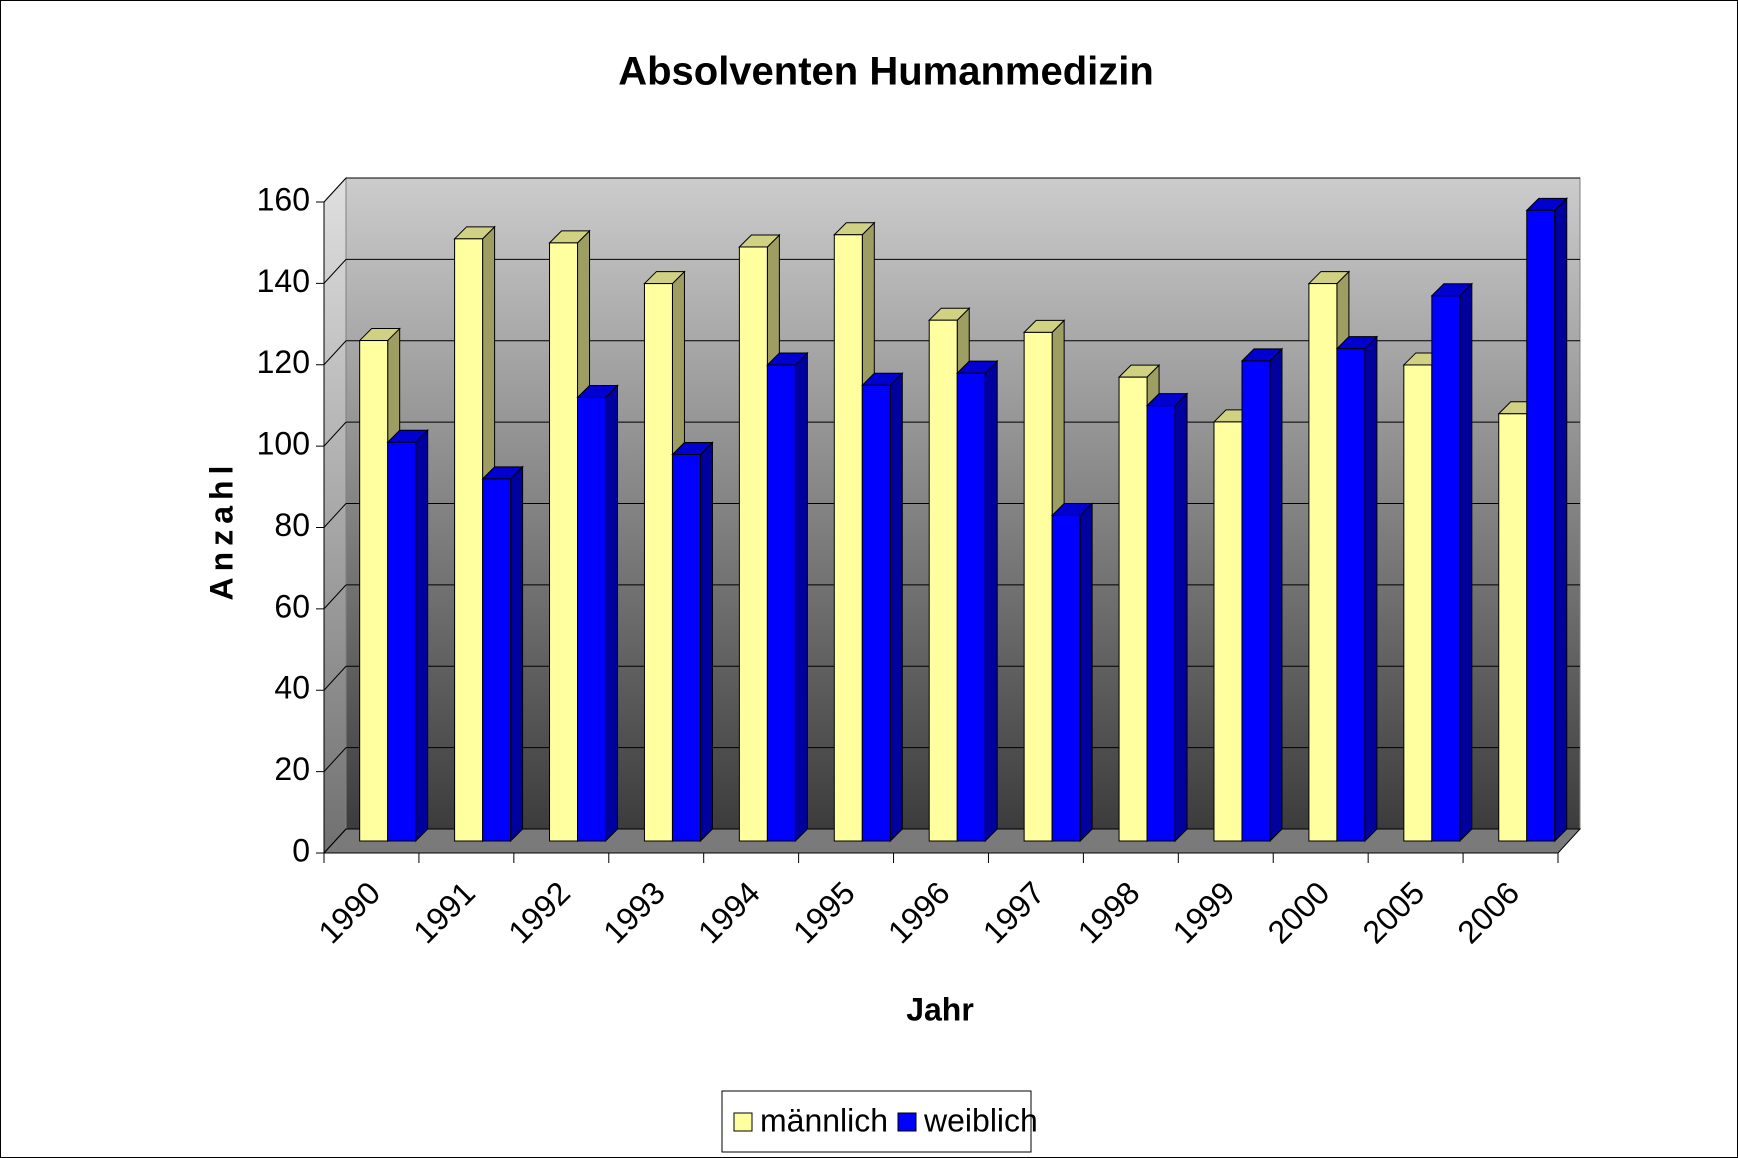  I want to click on legend, so click(876, 1121).